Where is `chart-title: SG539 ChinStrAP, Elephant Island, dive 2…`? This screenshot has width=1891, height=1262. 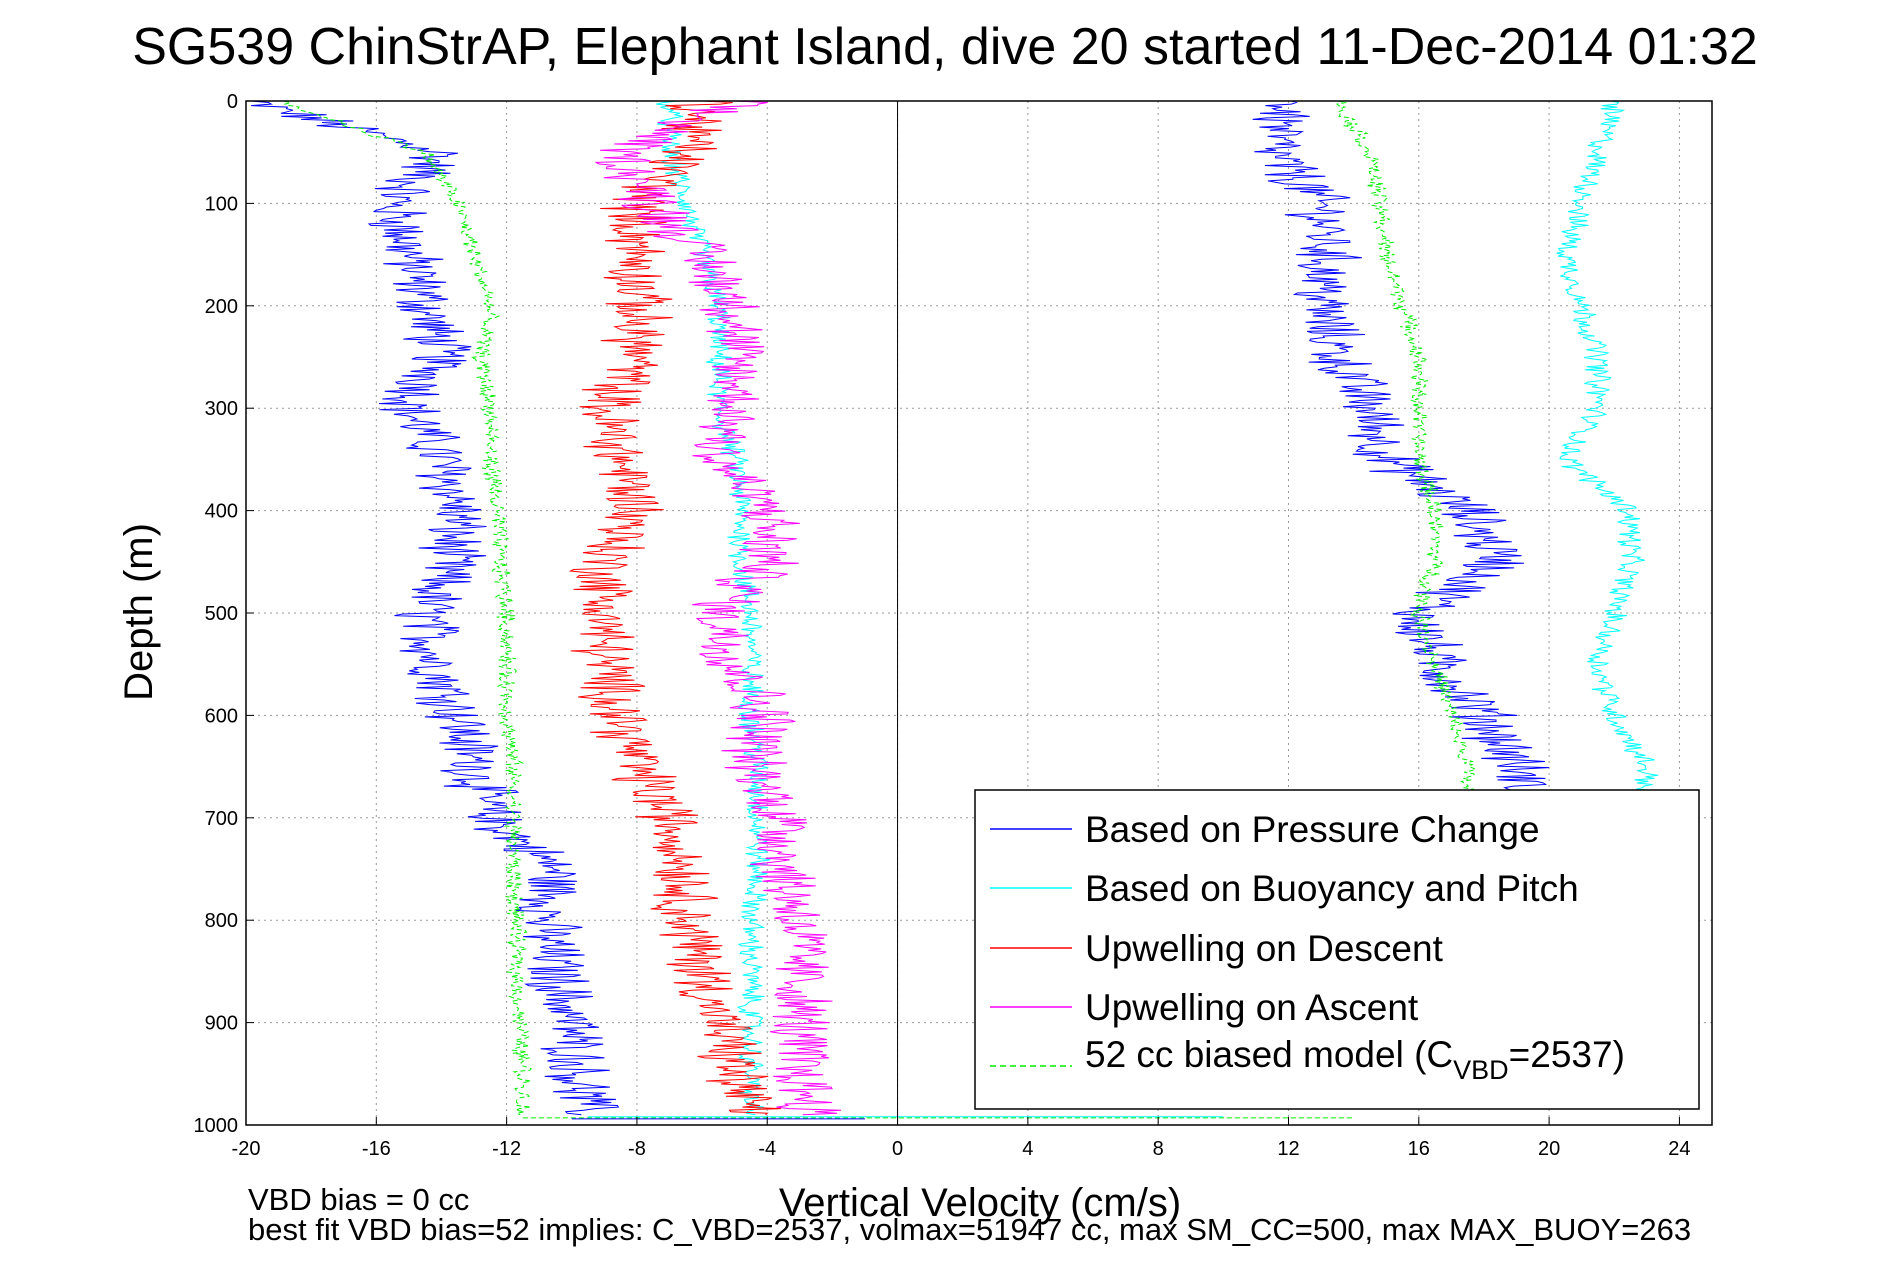
chart-title: SG539 ChinStrAP, Elephant Island, dive 2… is located at coordinates (945, 47).